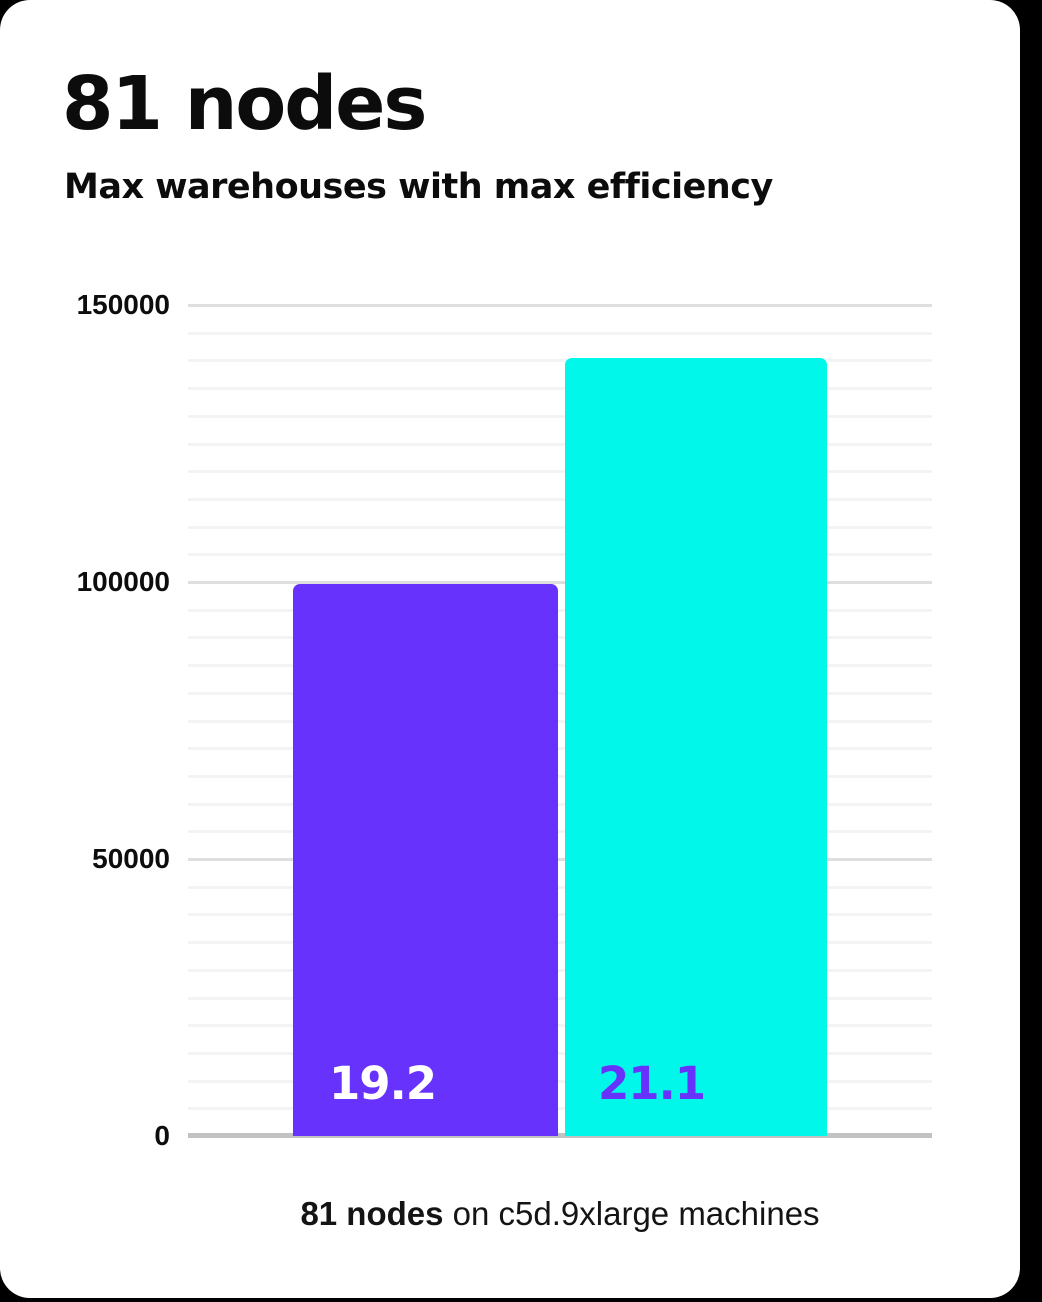  I want to click on y-tick-label: 50000, so click(131, 858).